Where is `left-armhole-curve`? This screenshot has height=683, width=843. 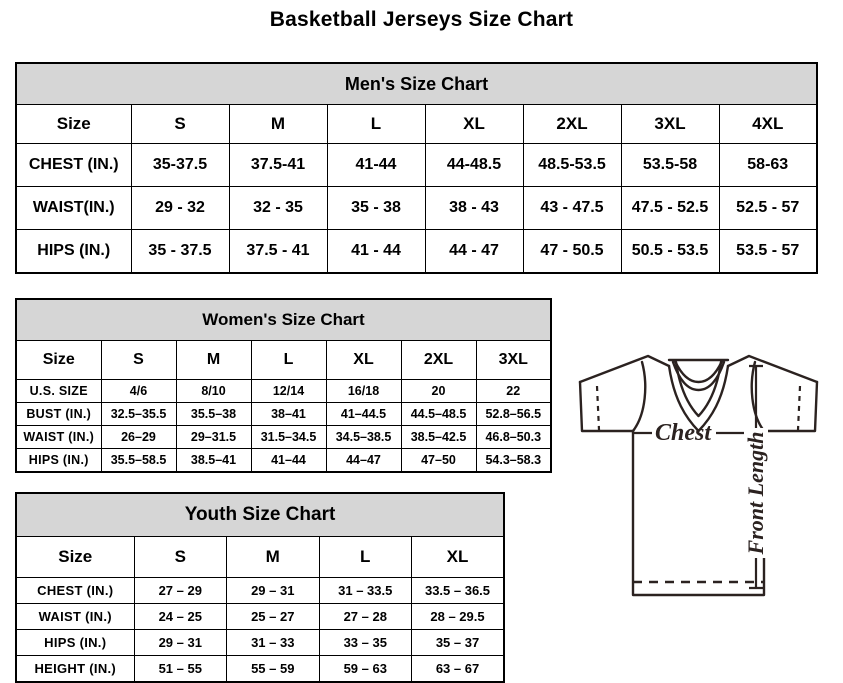
left-armhole-curve is located at coordinates (639, 396).